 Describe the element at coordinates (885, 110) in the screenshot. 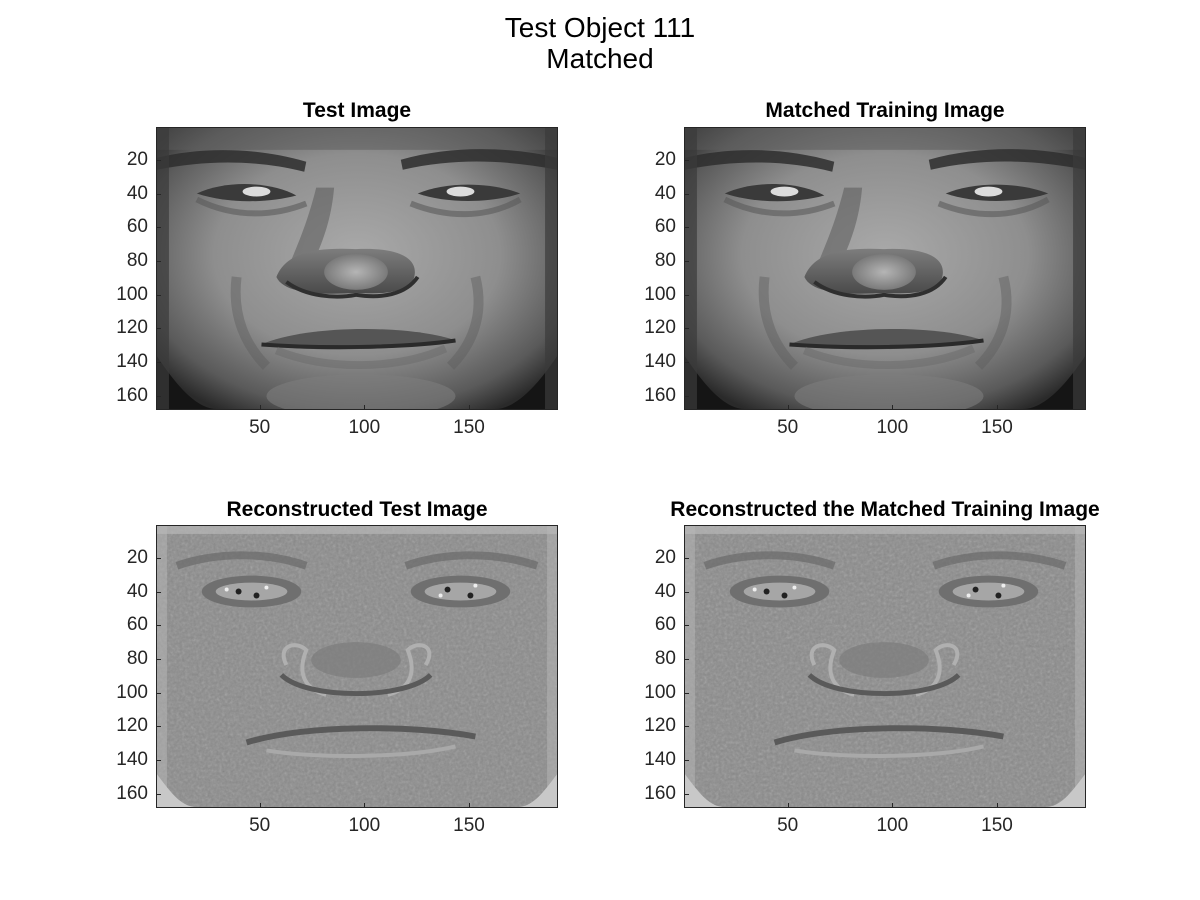

I see `panel-title-matched-training-image: Matched Training Image` at that location.